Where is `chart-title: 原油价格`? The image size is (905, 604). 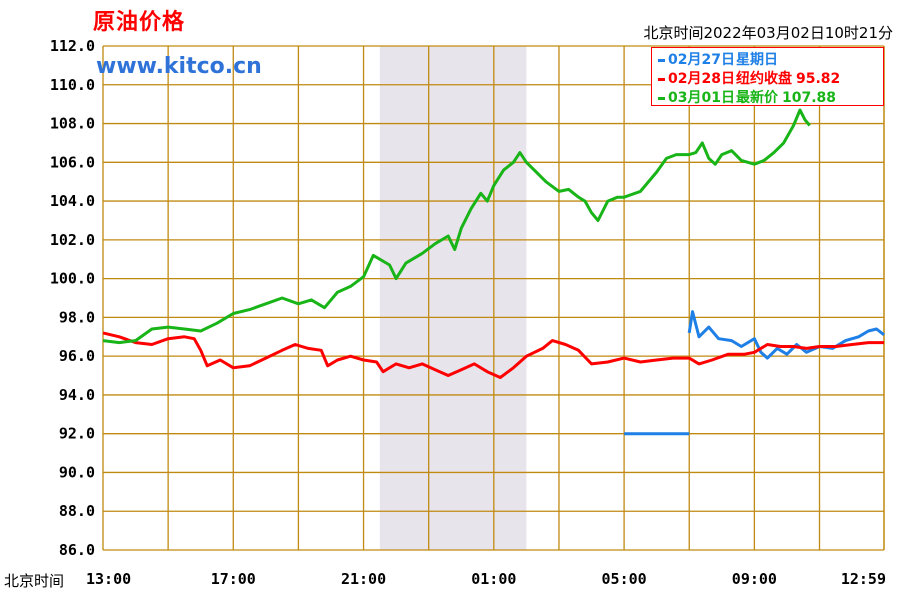 chart-title: 原油价格 is located at coordinates (139, 22).